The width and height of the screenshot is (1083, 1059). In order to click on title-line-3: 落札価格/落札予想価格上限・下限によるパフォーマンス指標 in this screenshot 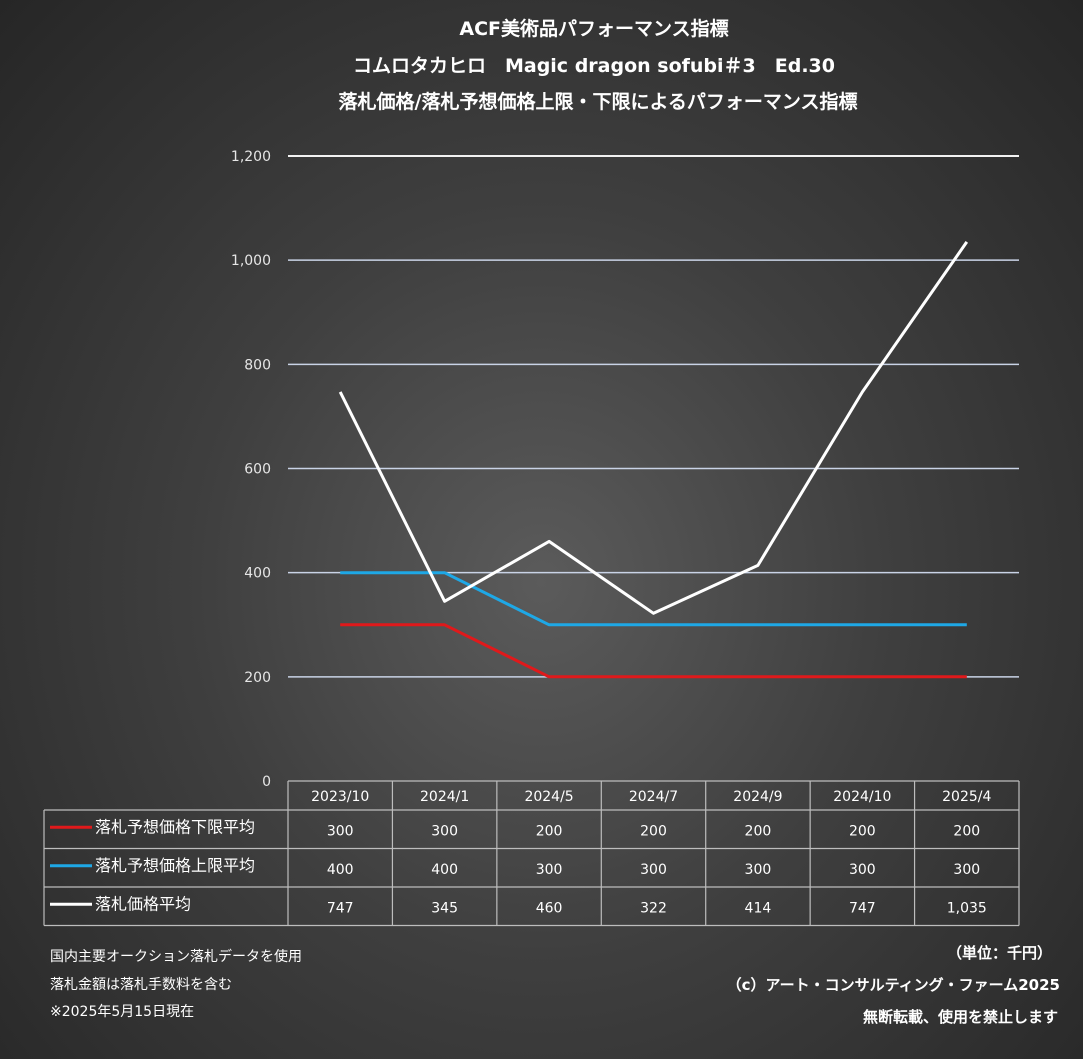, I will do `click(598, 101)`.